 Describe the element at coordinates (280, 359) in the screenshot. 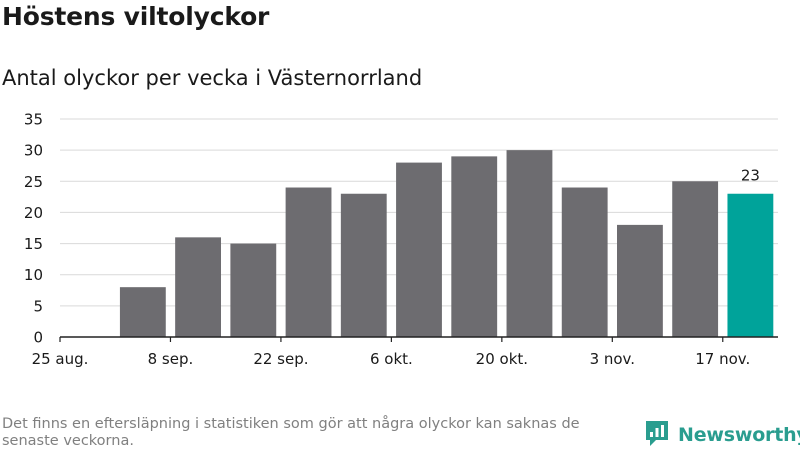

I see `x-tick-label: 22 sep.` at that location.